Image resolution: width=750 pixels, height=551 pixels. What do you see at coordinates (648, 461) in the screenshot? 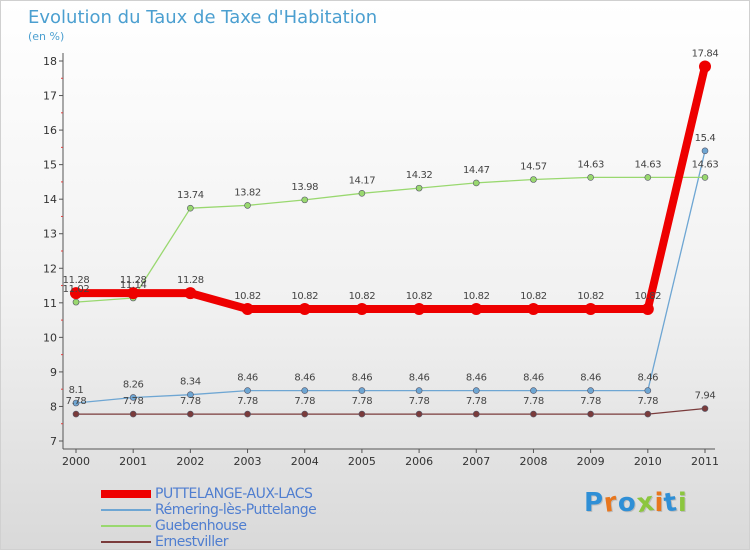
I see `x-tick-label: 2010` at bounding box center [648, 461].